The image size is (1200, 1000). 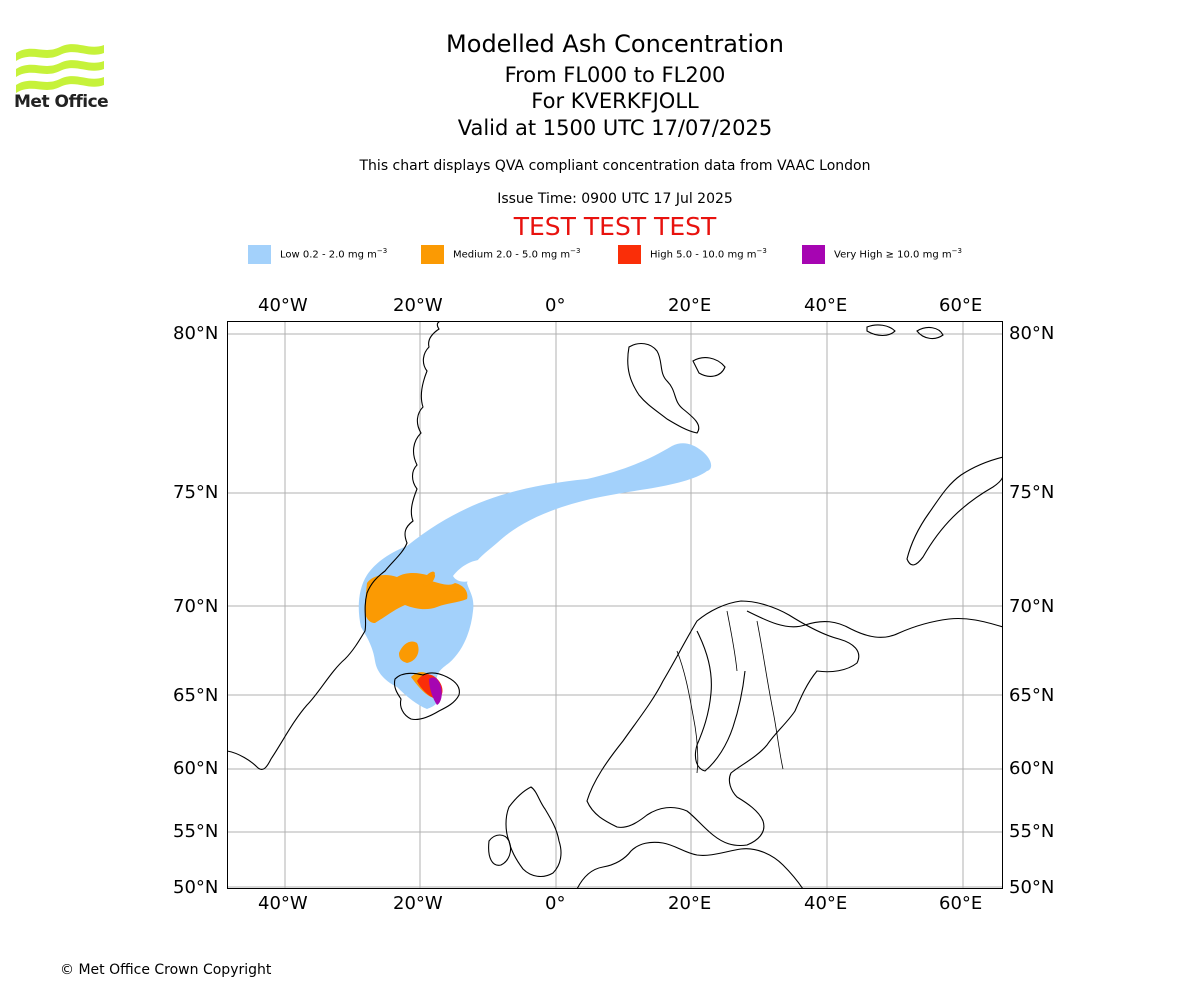 What do you see at coordinates (432, 254) in the screenshot?
I see `legend-swatch-medium` at bounding box center [432, 254].